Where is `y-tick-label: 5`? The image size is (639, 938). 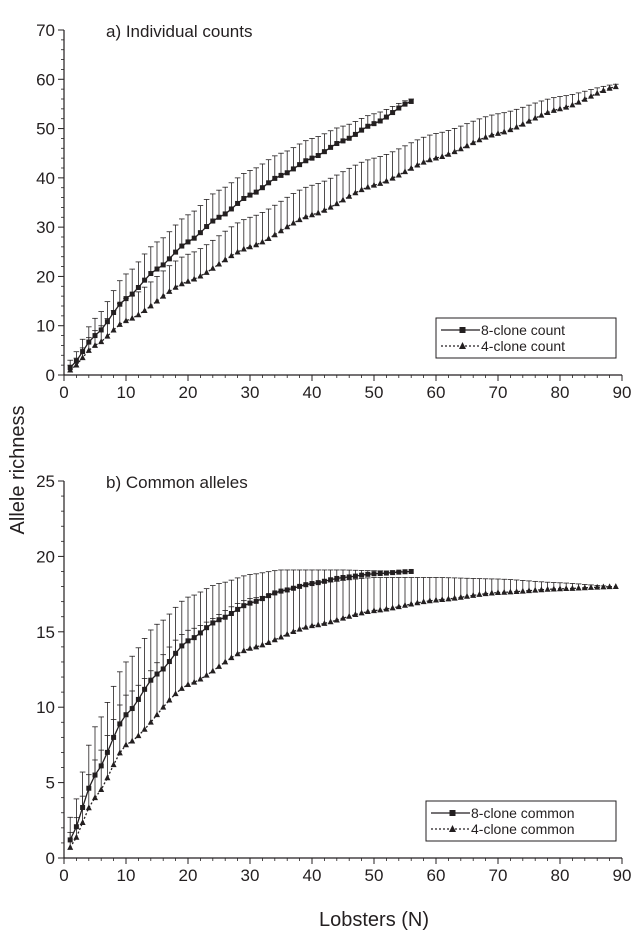 y-tick-label: 5 is located at coordinates (50, 783).